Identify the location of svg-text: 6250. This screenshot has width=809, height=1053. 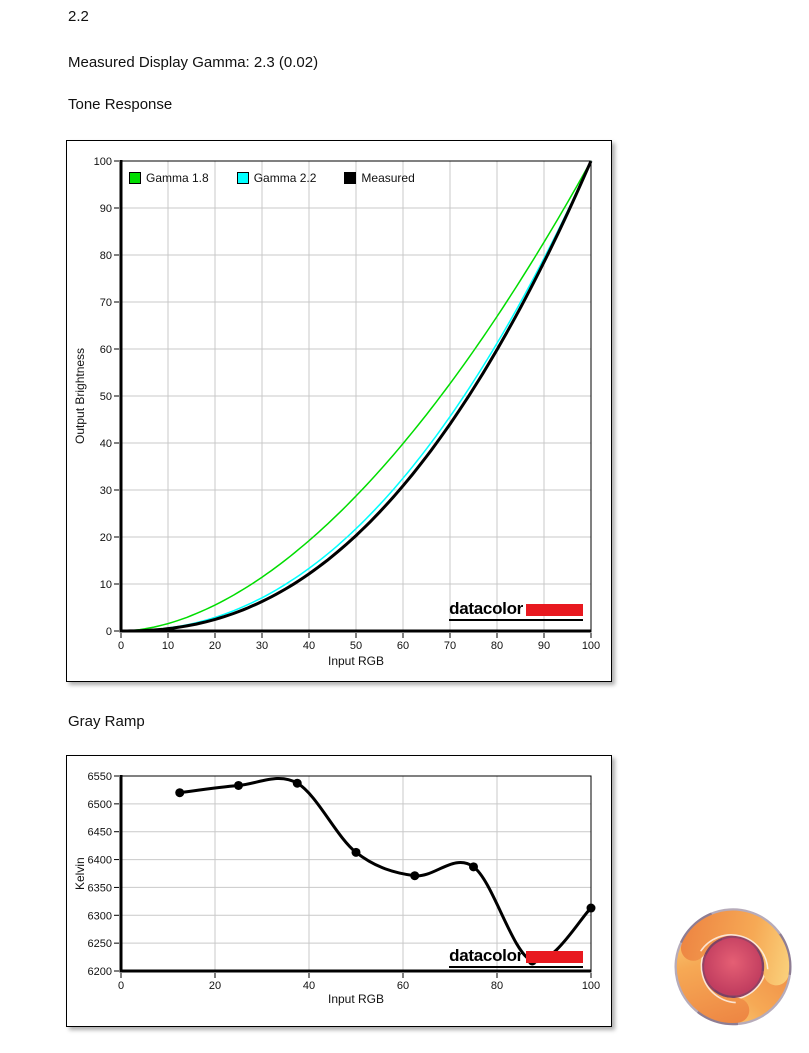
(100, 944).